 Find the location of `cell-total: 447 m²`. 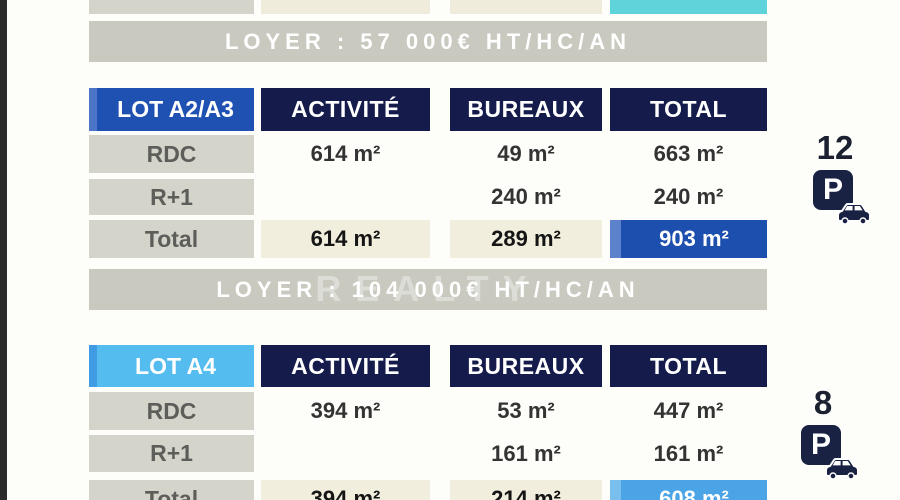

cell-total: 447 m² is located at coordinates (688, 410).